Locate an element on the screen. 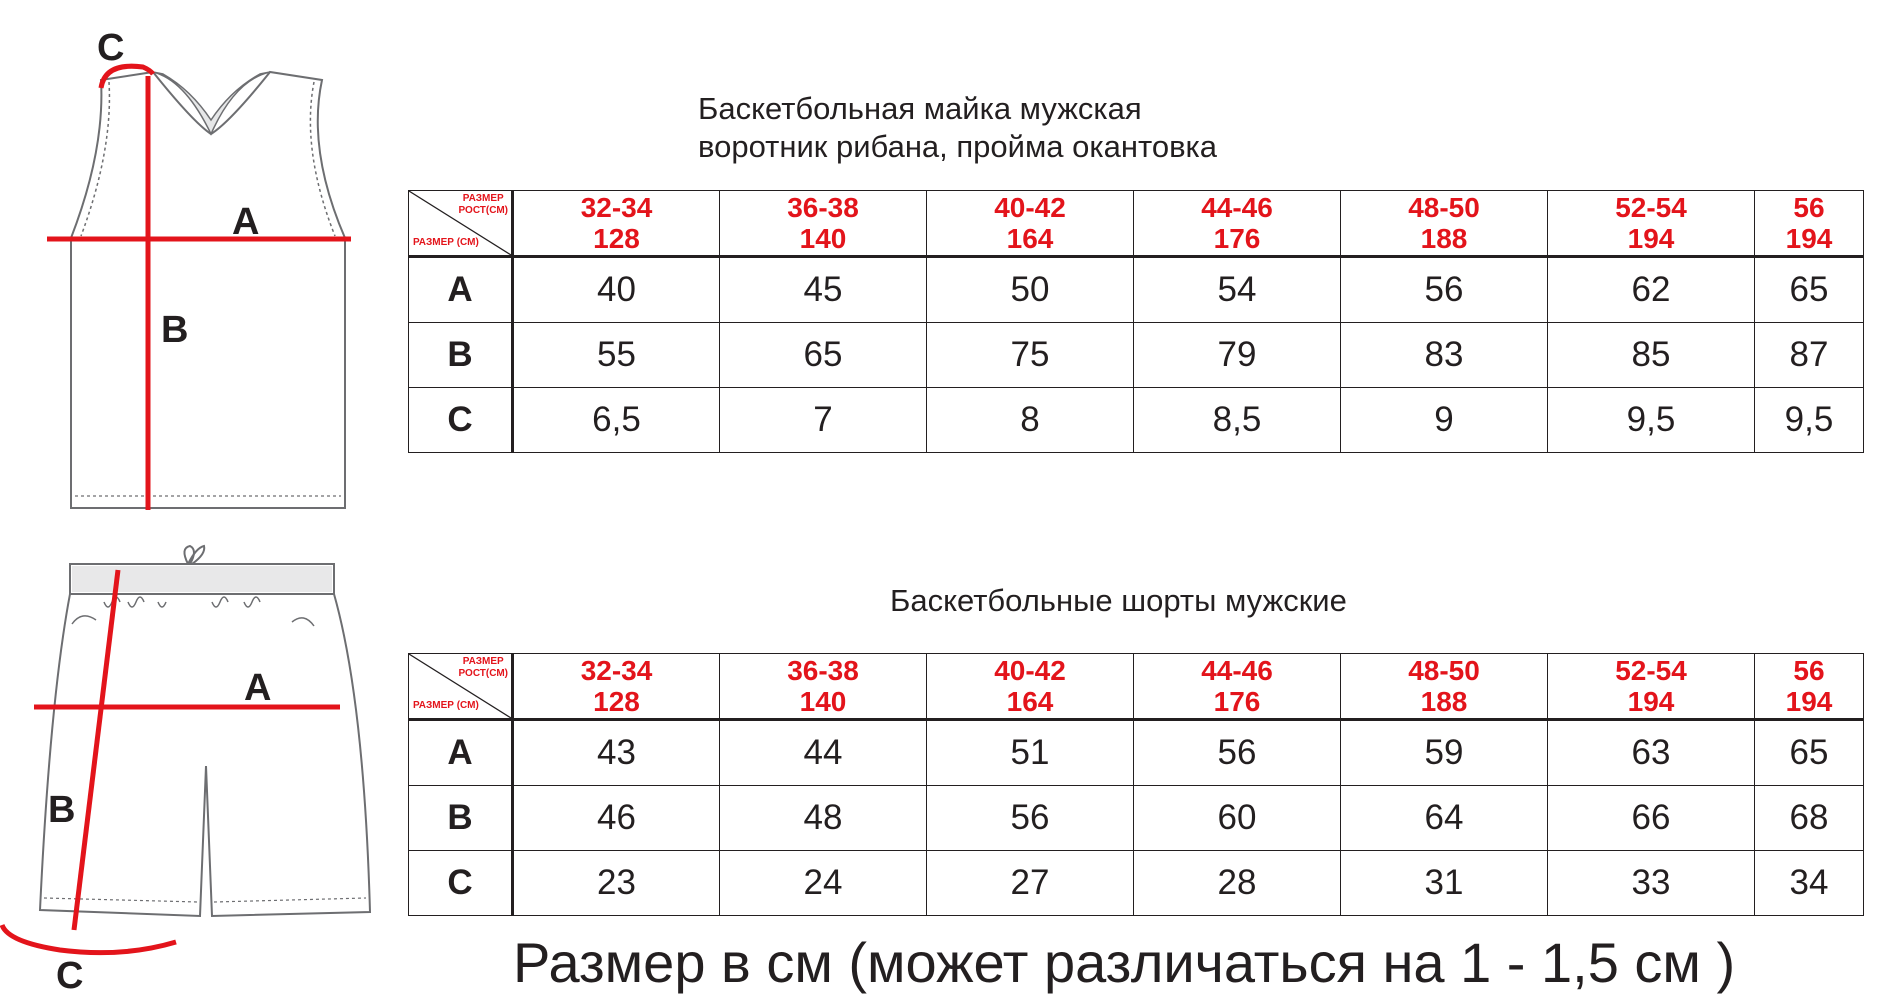  jersey-size-col: 44-46 176 is located at coordinates (1237, 224).